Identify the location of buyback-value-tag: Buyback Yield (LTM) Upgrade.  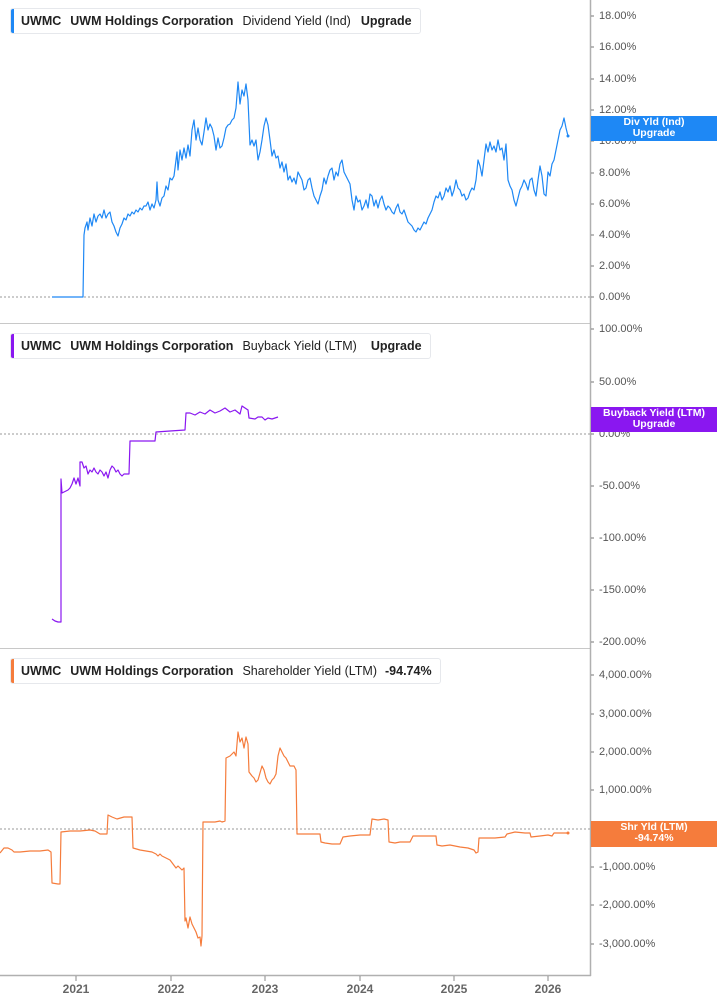
(654, 419).